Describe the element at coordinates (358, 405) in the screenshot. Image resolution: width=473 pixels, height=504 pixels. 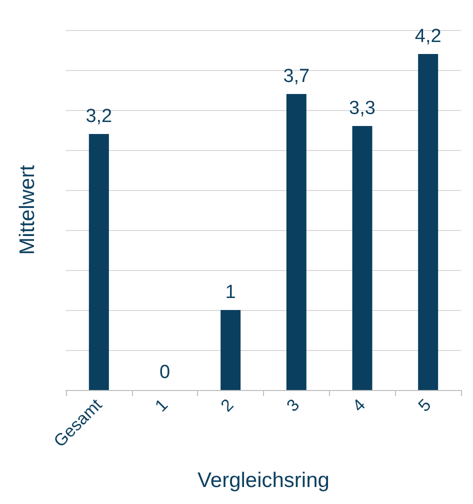
I see `x-tick-label: 4` at that location.